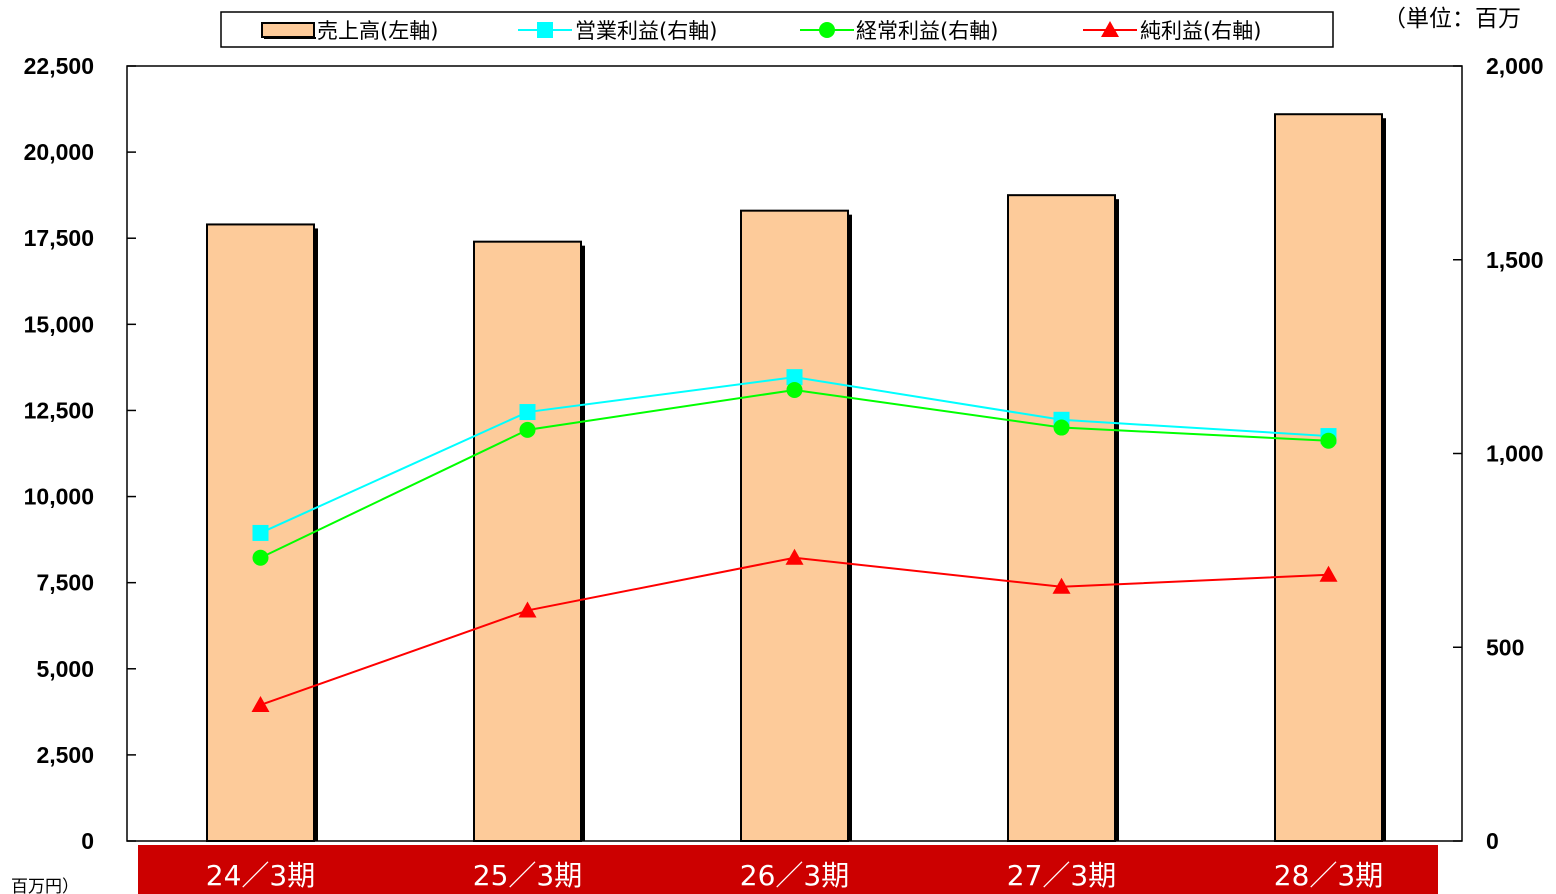  I want to click on left-tick-label: 2,500, so click(65, 755).